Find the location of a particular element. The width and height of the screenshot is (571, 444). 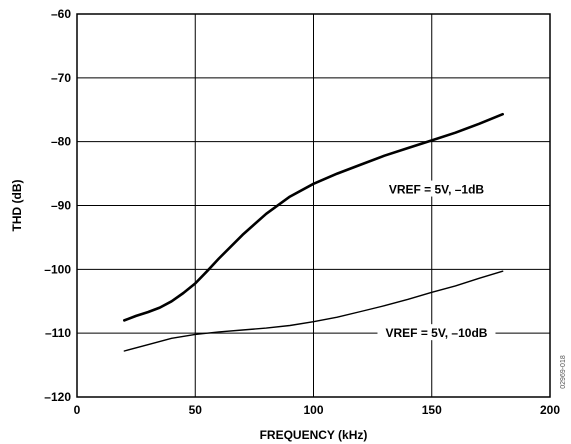

x-tick-label: 50 is located at coordinates (196, 410).